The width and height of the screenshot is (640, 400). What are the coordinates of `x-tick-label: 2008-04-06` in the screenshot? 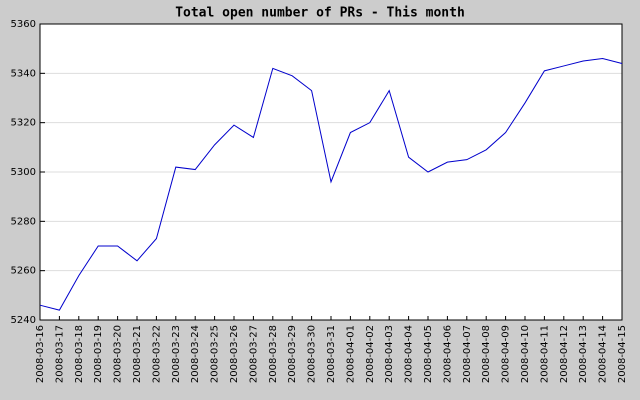 It's located at (447, 354).